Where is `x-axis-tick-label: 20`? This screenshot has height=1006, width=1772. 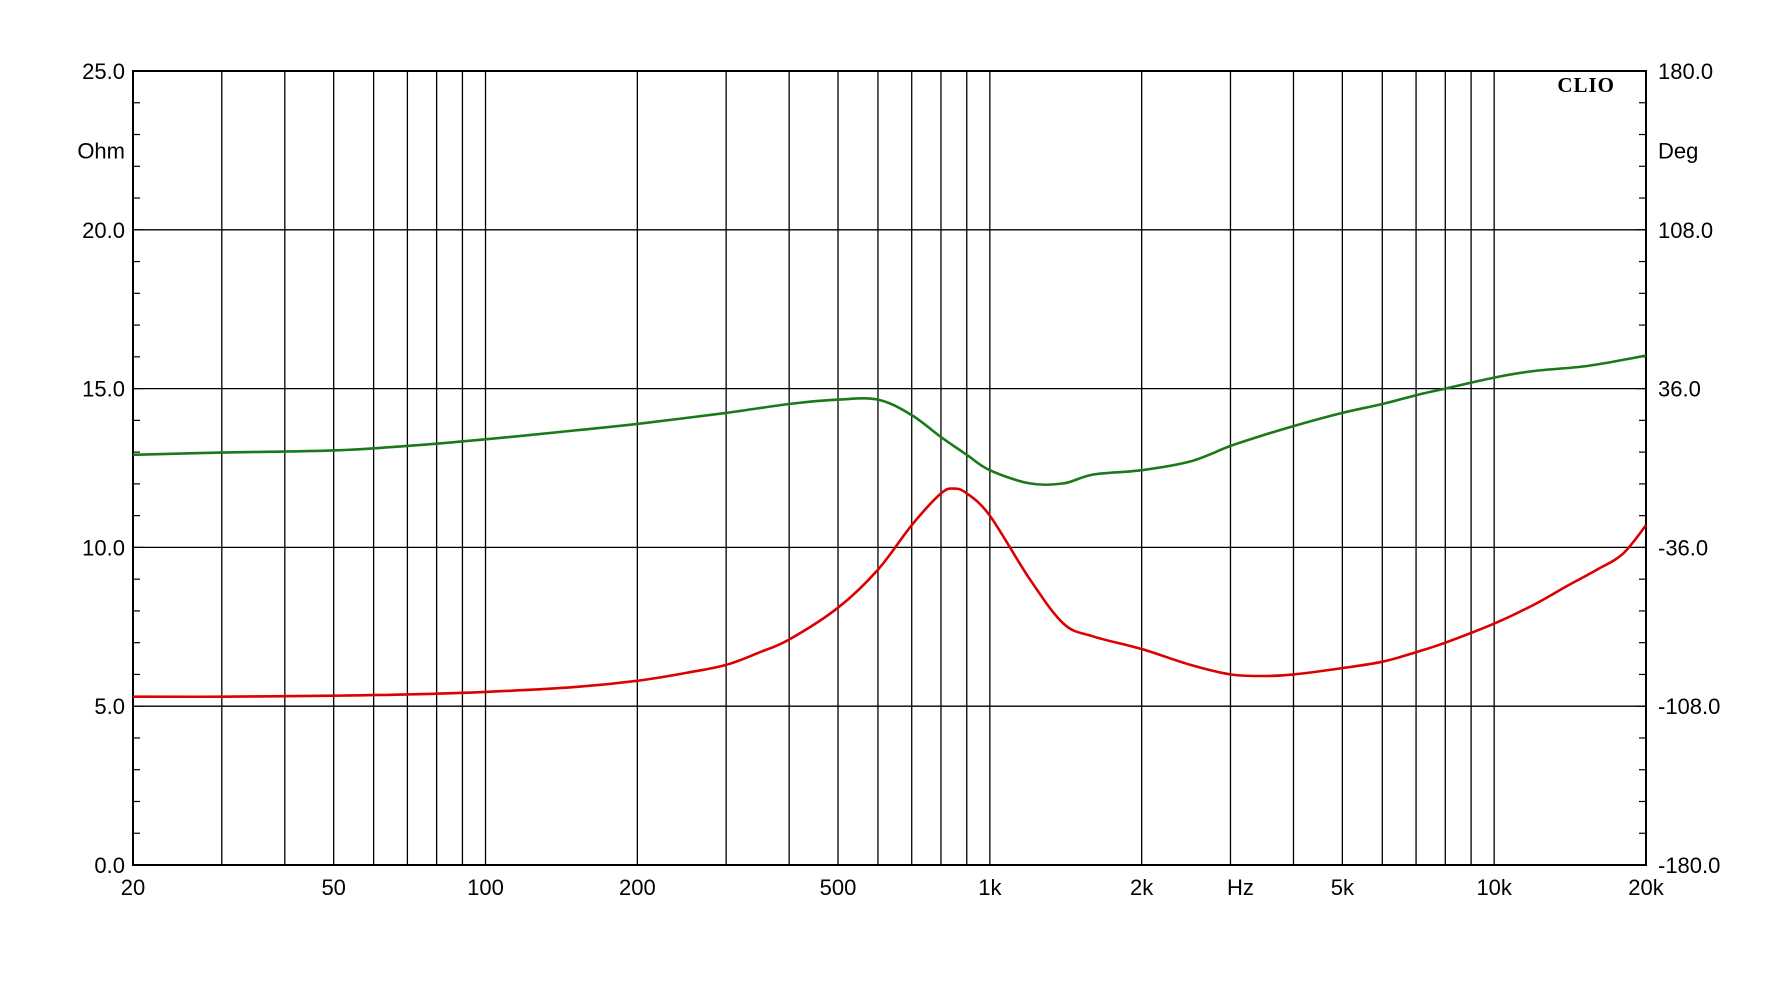 x-axis-tick-label: 20 is located at coordinates (133, 887).